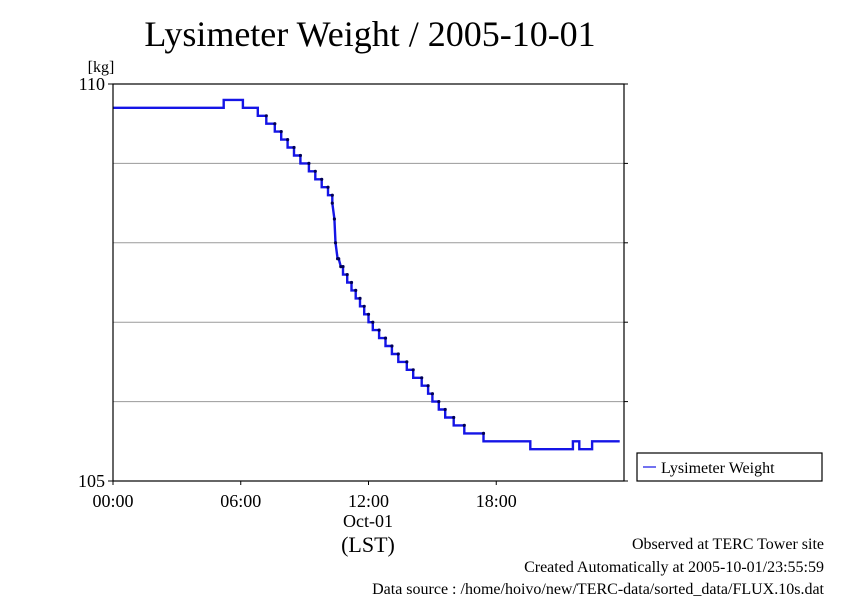  What do you see at coordinates (368, 544) in the screenshot?
I see `x-axis-label: (LST)` at bounding box center [368, 544].